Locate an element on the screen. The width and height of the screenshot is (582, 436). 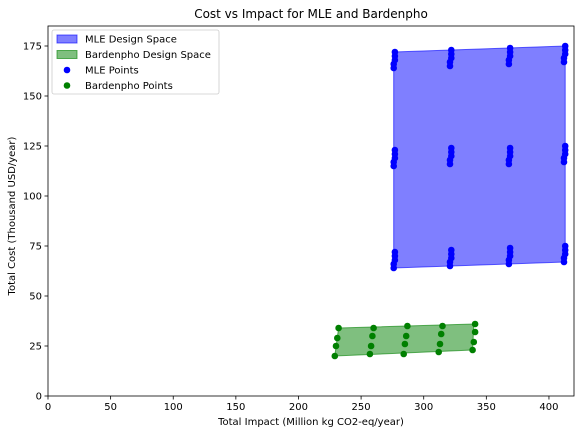
legend-label: MLE Design Space is located at coordinates (131, 40).